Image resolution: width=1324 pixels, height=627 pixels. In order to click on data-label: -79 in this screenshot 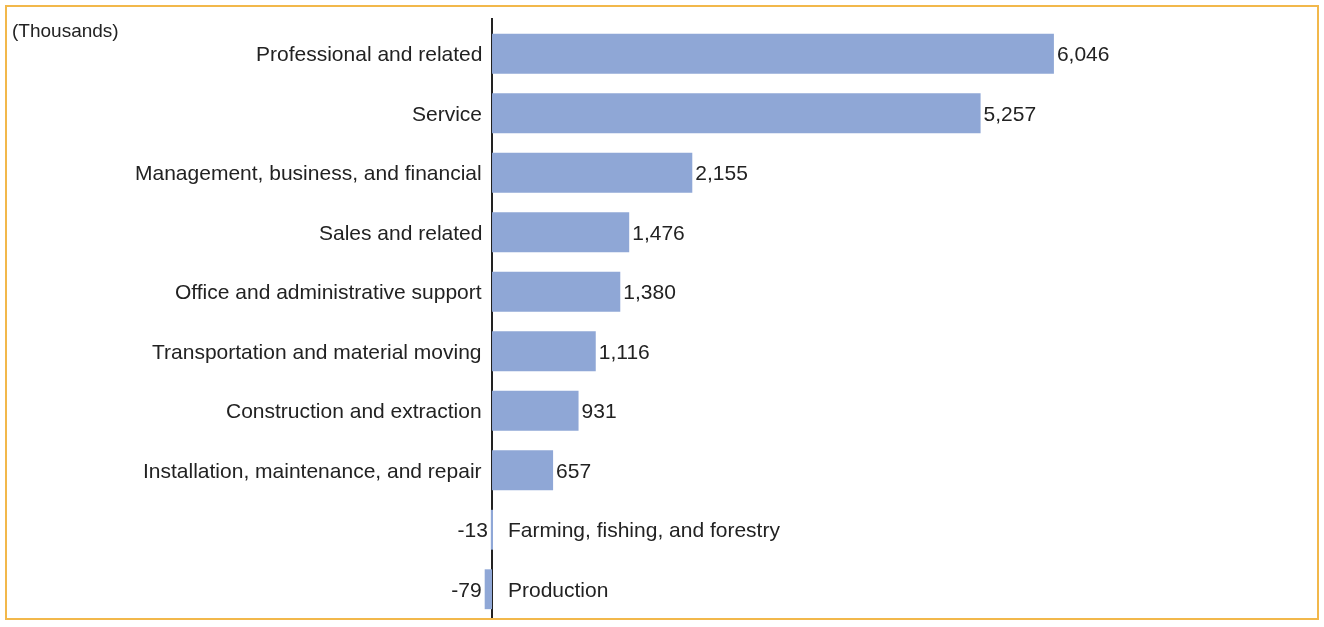, I will do `click(466, 589)`.